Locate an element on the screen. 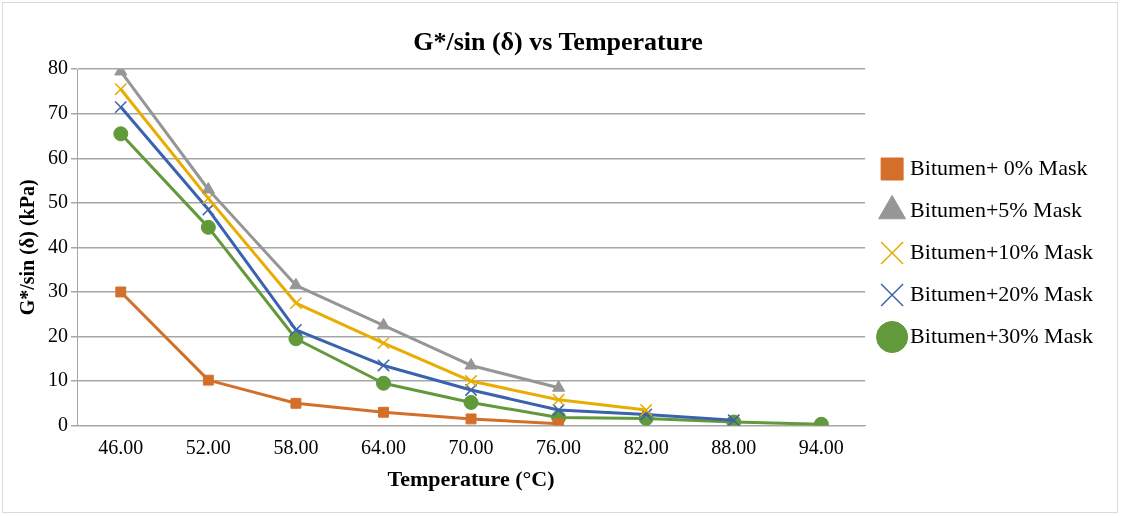 This screenshot has width=1122, height=517. legend-label: Bitumen+5% Mask is located at coordinates (996, 209).